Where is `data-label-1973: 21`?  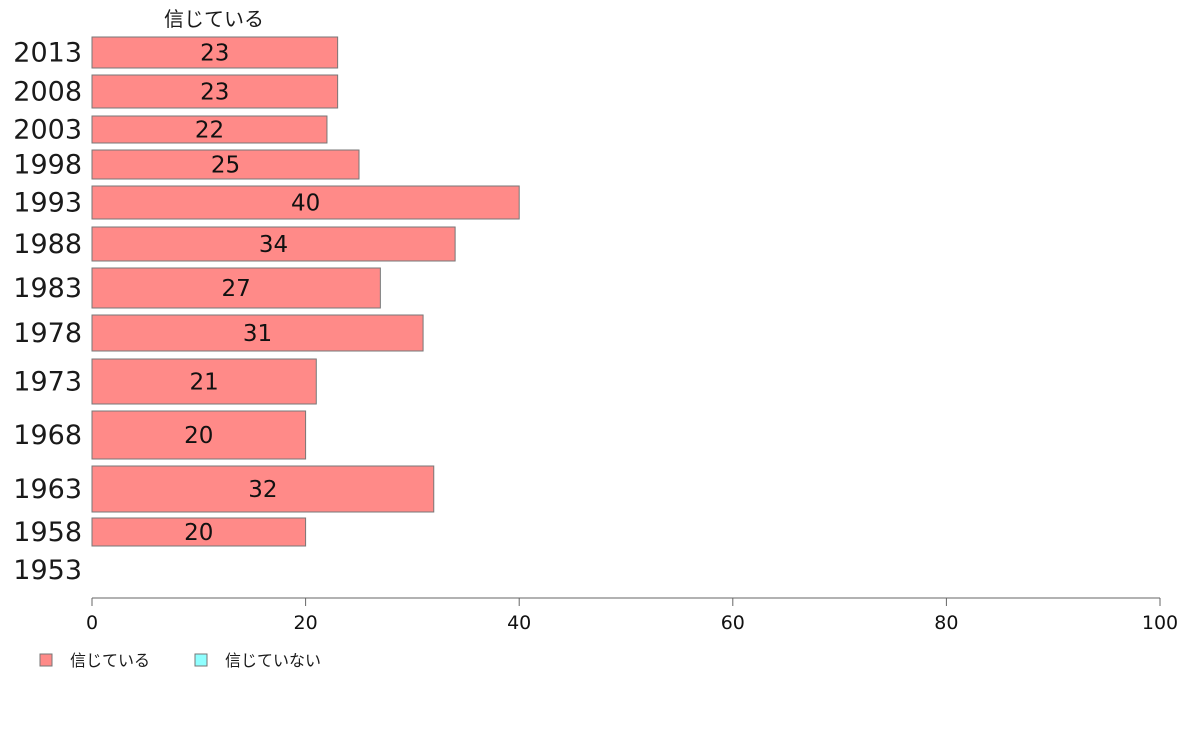
data-label-1973: 21 is located at coordinates (203, 383).